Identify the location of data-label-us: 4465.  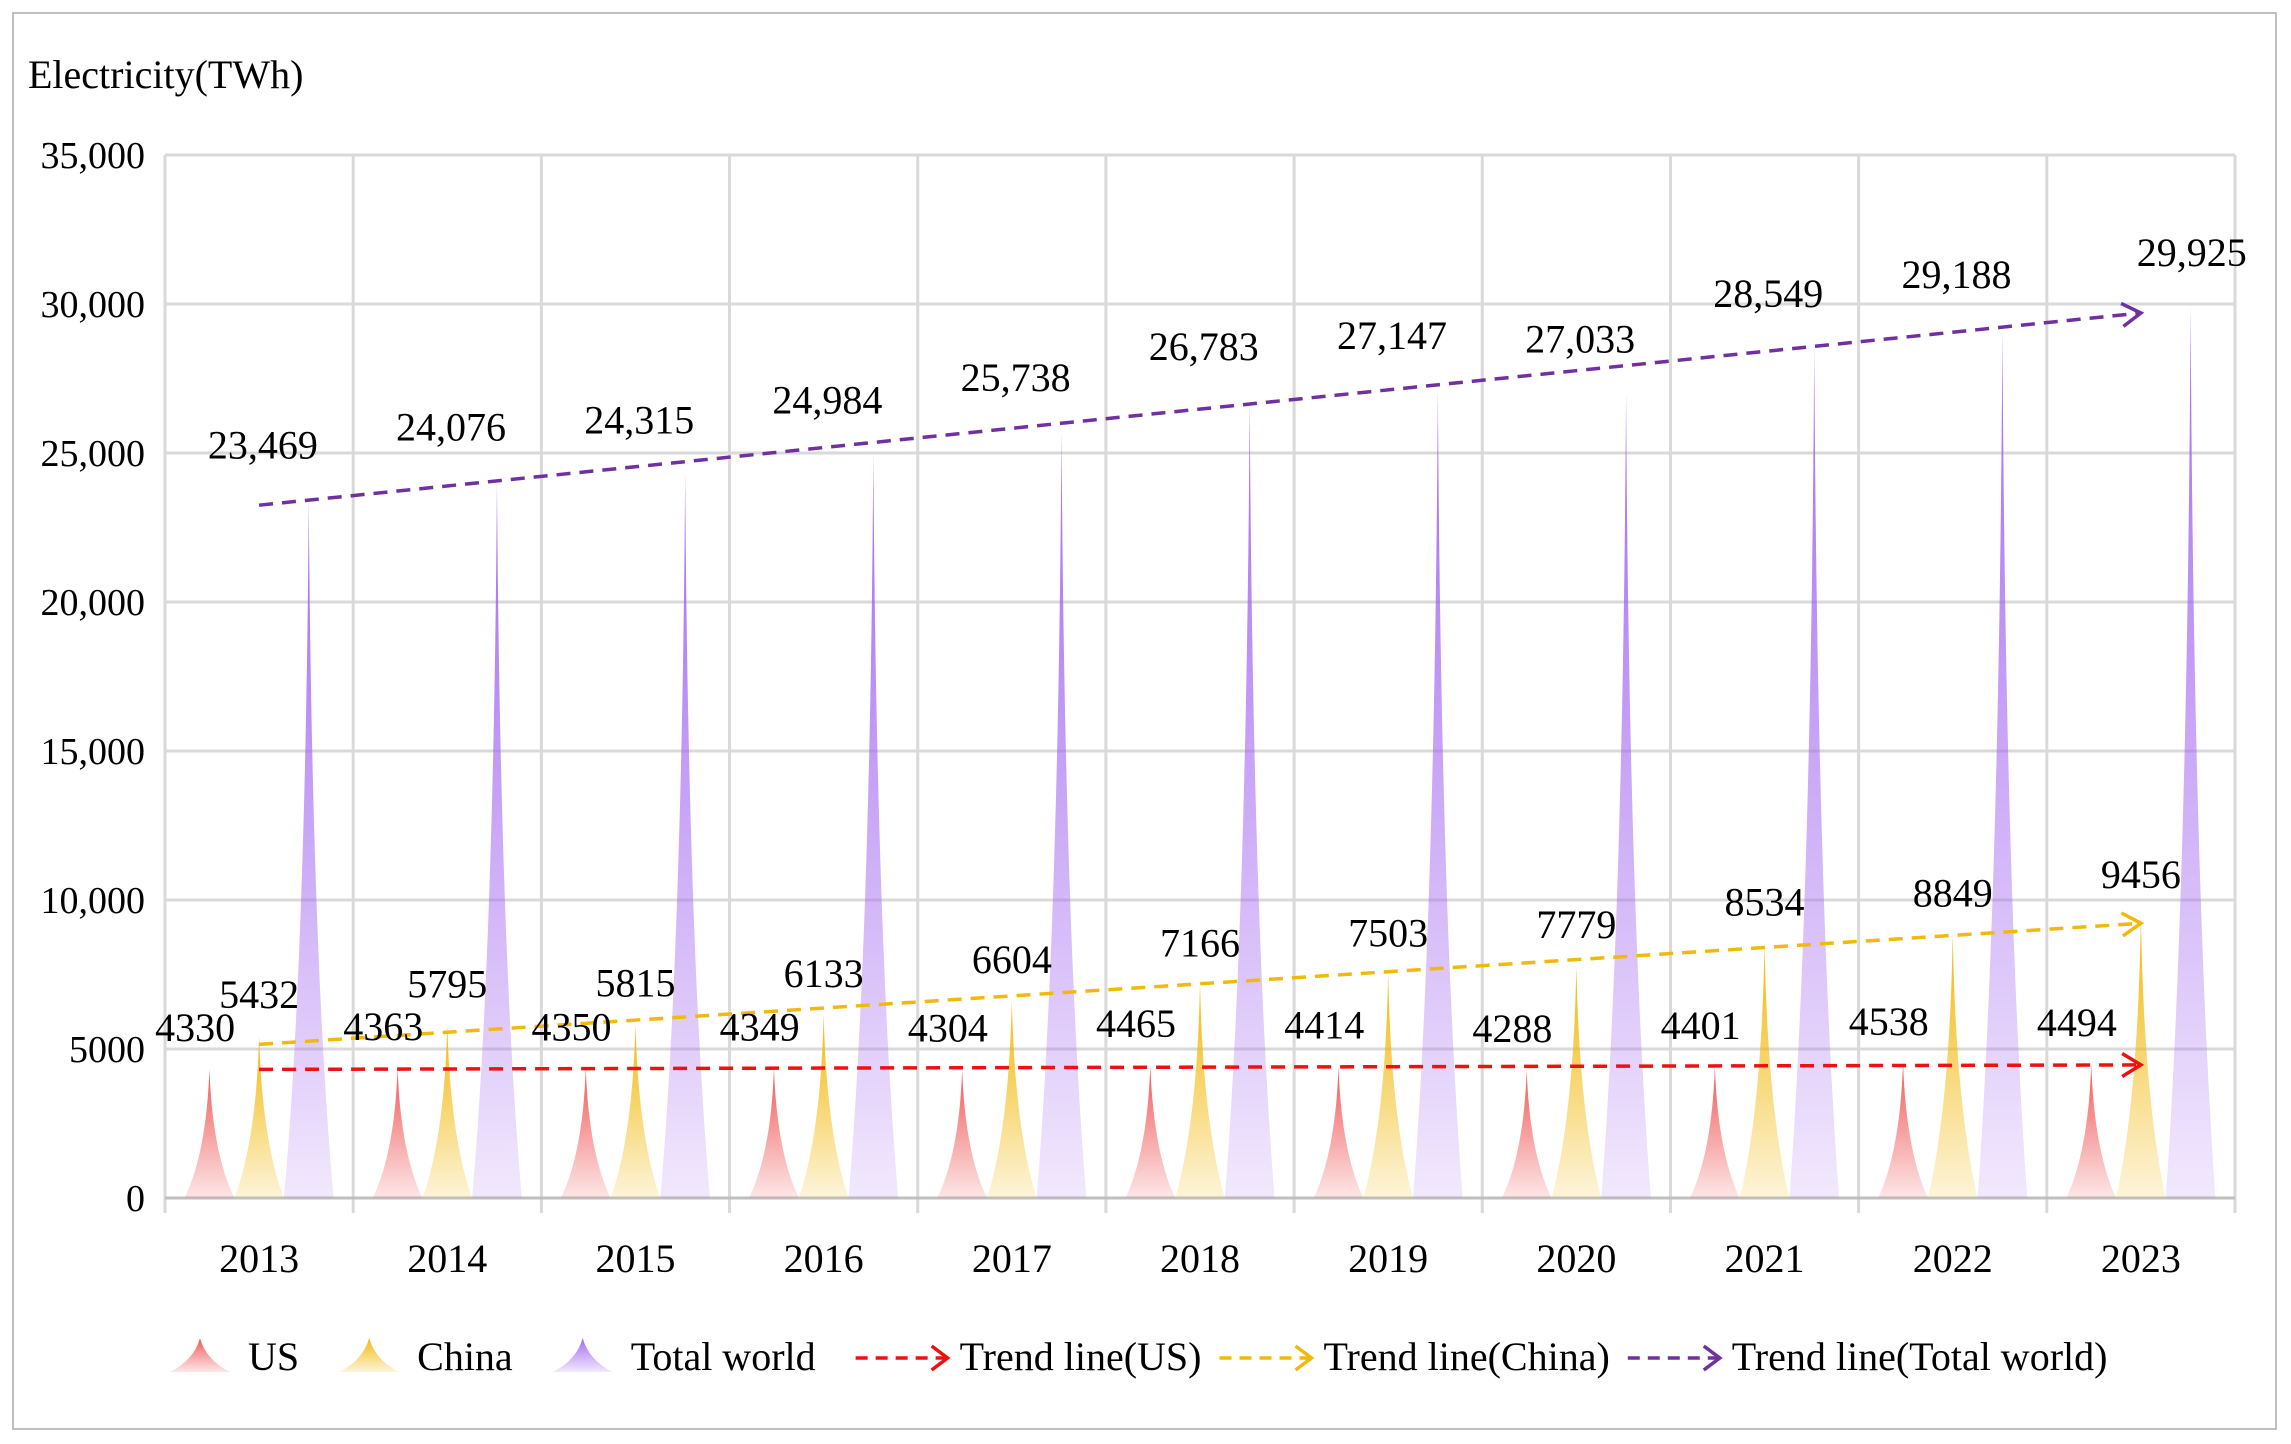
(1136, 1023).